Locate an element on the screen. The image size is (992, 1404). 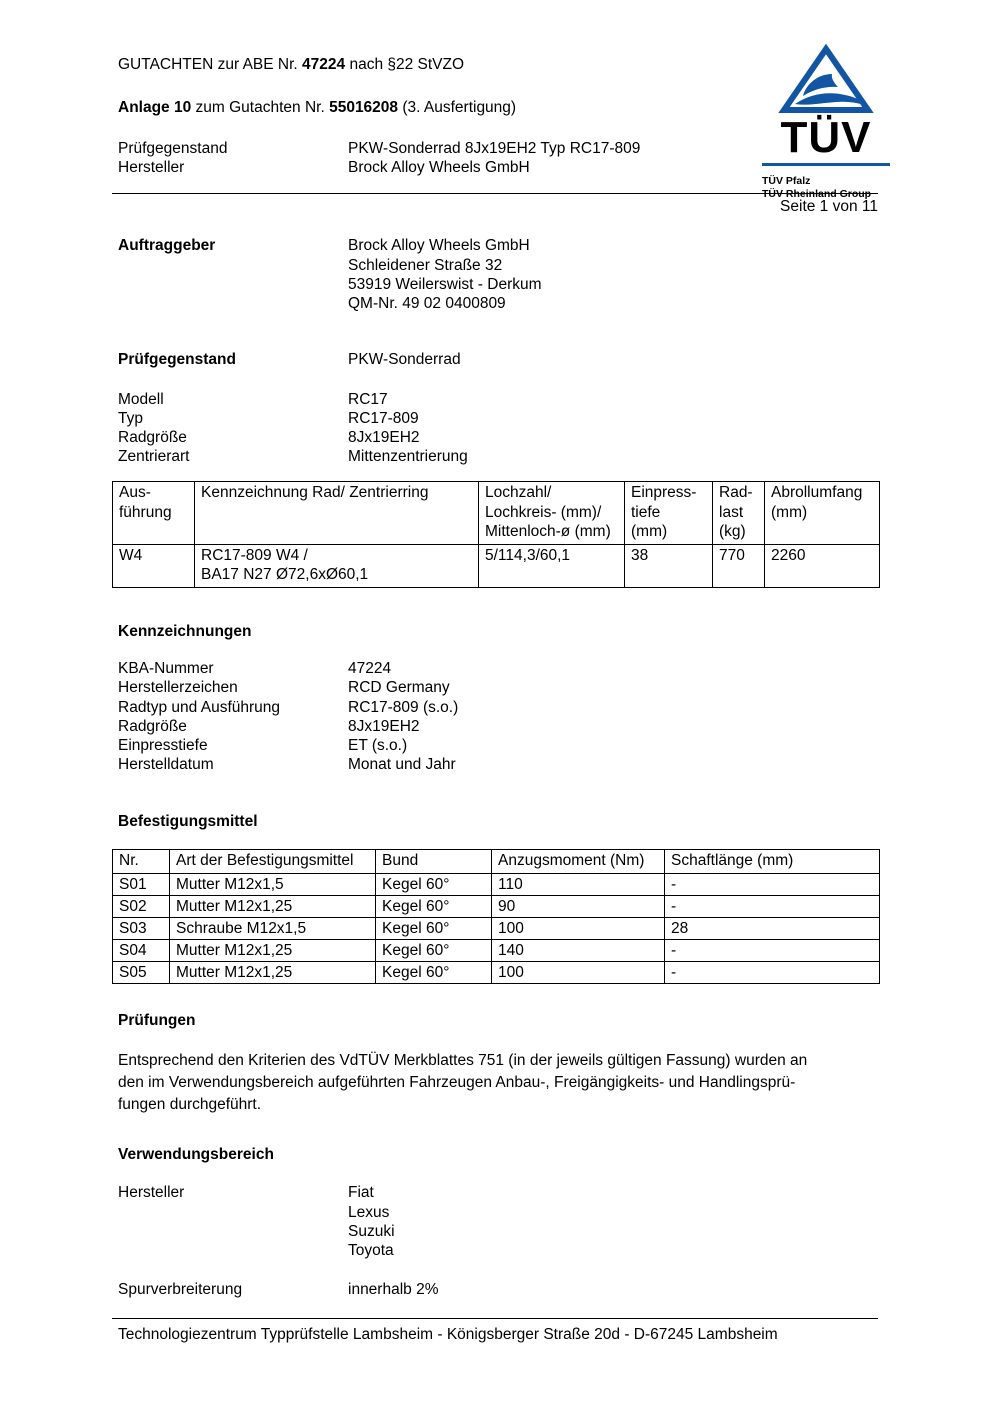
cell-ausfuehrung: W4 is located at coordinates (153, 565).